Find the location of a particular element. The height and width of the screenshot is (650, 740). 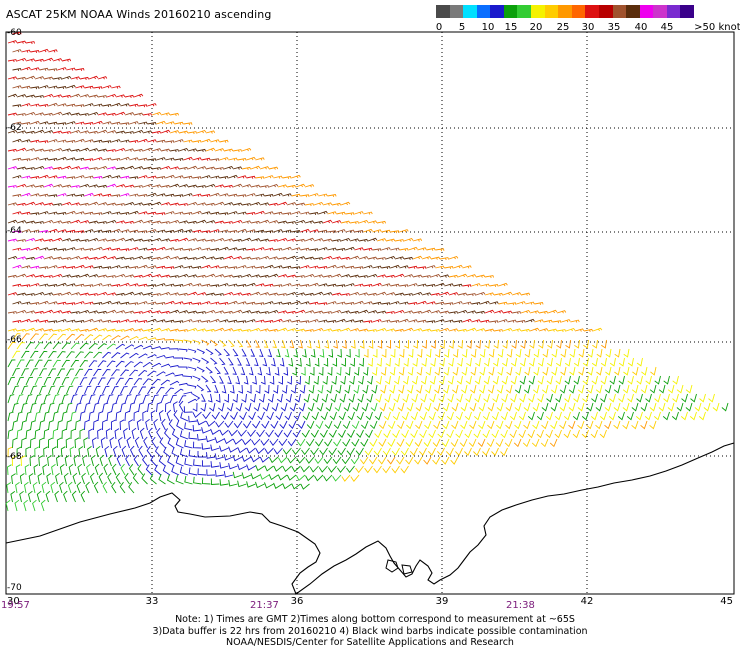

legend-swatch is located at coordinates (646, 11).